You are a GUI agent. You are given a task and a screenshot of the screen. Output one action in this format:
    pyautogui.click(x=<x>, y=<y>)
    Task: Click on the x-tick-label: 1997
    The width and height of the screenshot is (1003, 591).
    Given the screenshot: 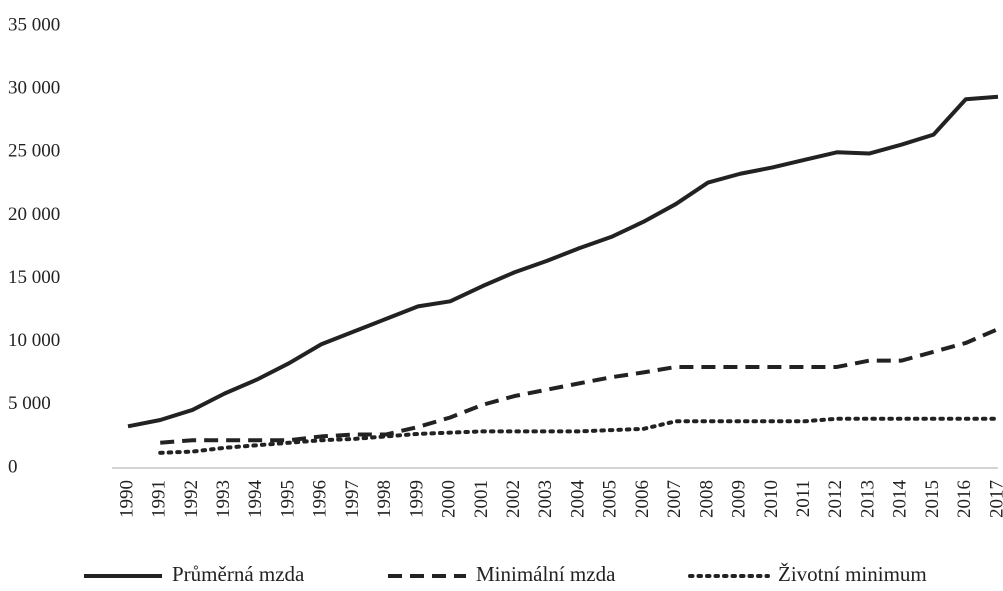 What is the action you would take?
    pyautogui.click(x=352, y=499)
    